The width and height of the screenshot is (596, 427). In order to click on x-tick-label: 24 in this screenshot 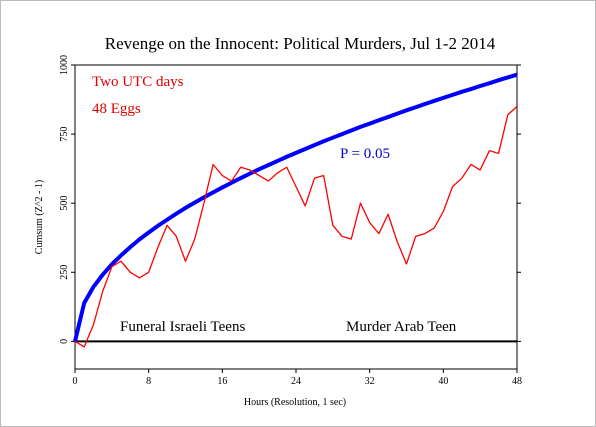, I will do `click(296, 381)`.